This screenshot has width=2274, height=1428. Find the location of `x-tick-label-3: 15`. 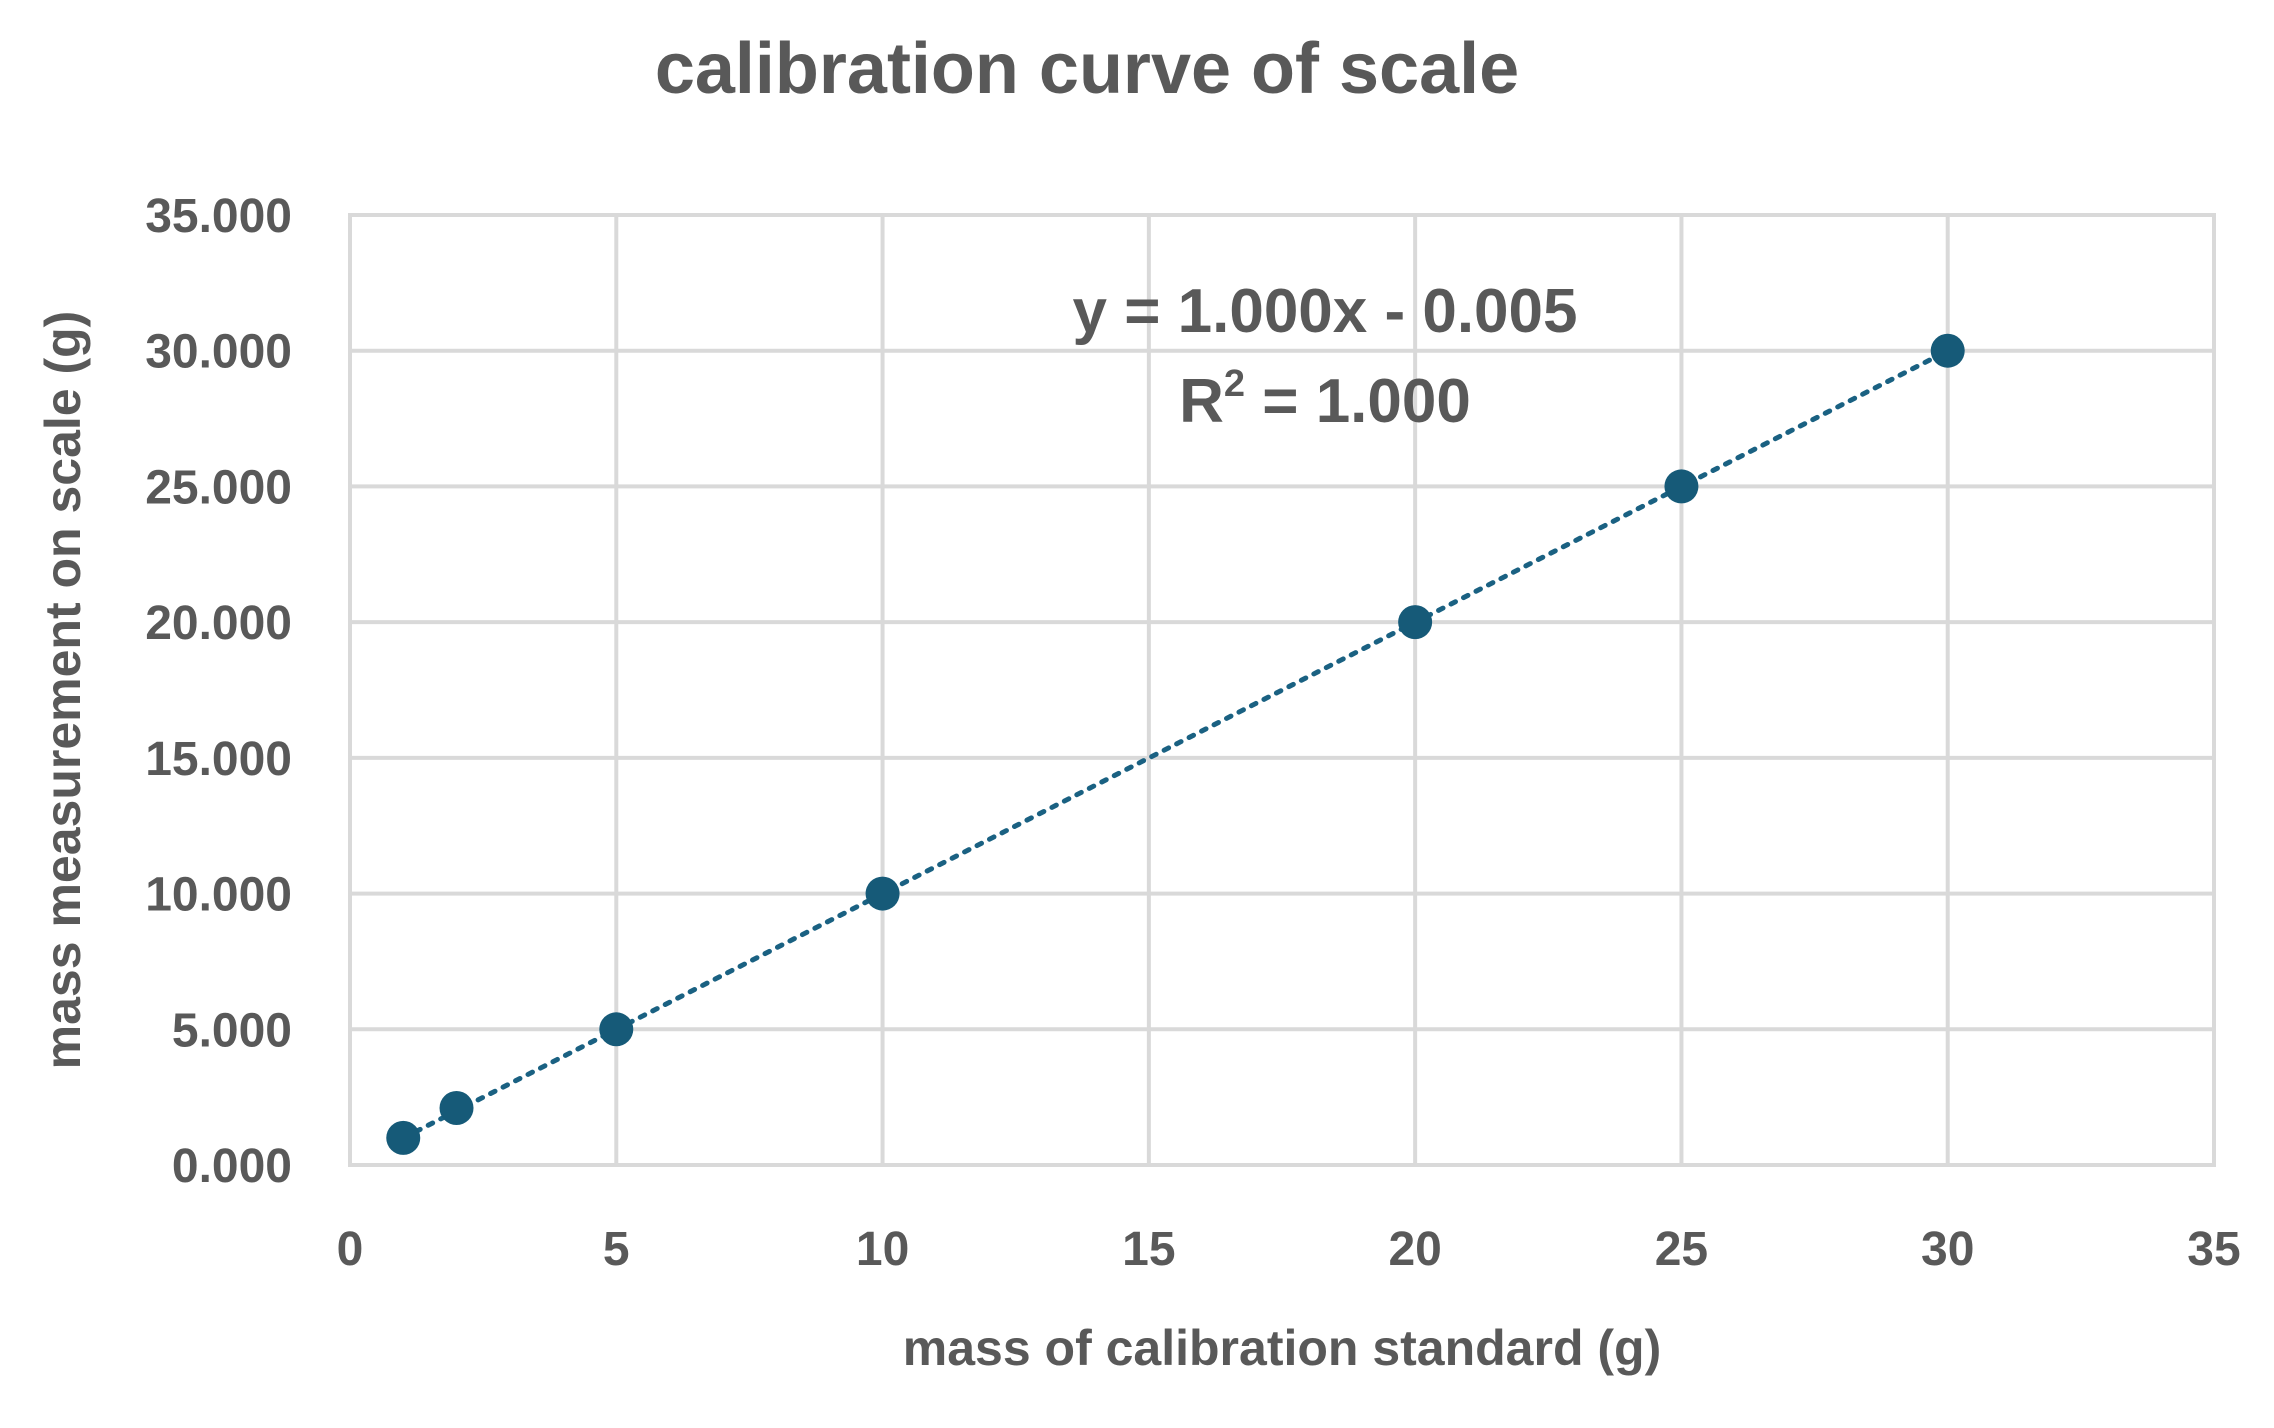

x-tick-label-3: 15 is located at coordinates (1148, 1249).